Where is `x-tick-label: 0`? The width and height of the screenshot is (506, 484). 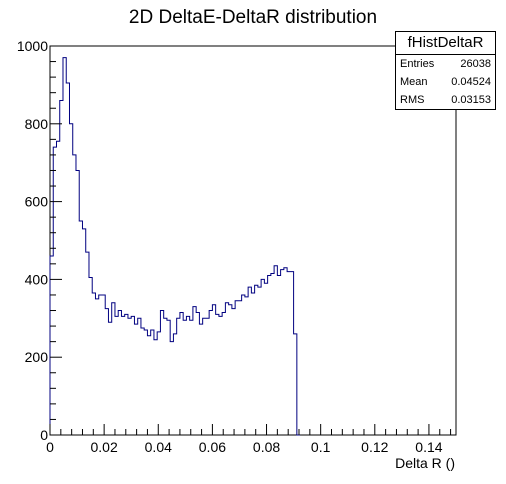 x-tick-label: 0 is located at coordinates (50, 447).